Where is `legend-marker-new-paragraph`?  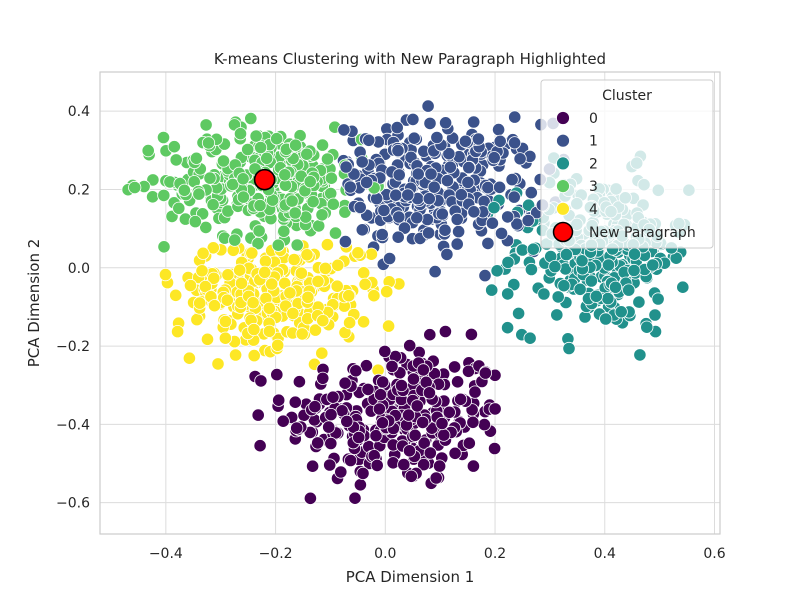 legend-marker-new-paragraph is located at coordinates (563, 232).